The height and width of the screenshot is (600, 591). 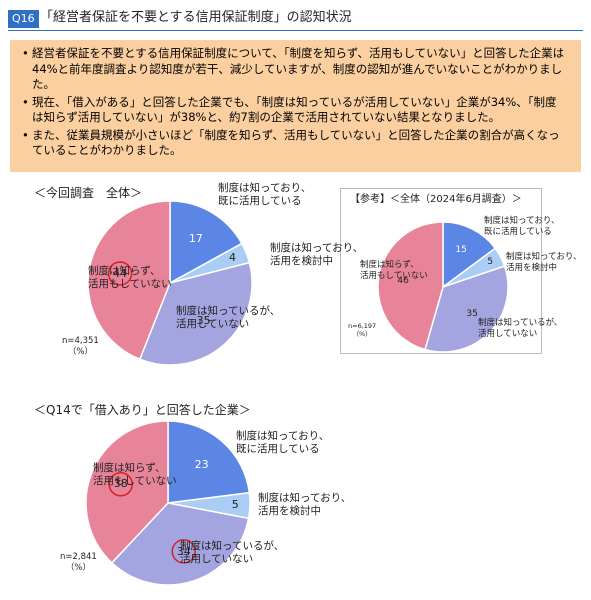 I want to click on sample-note: n=4,351 （%）, so click(x=80, y=346).